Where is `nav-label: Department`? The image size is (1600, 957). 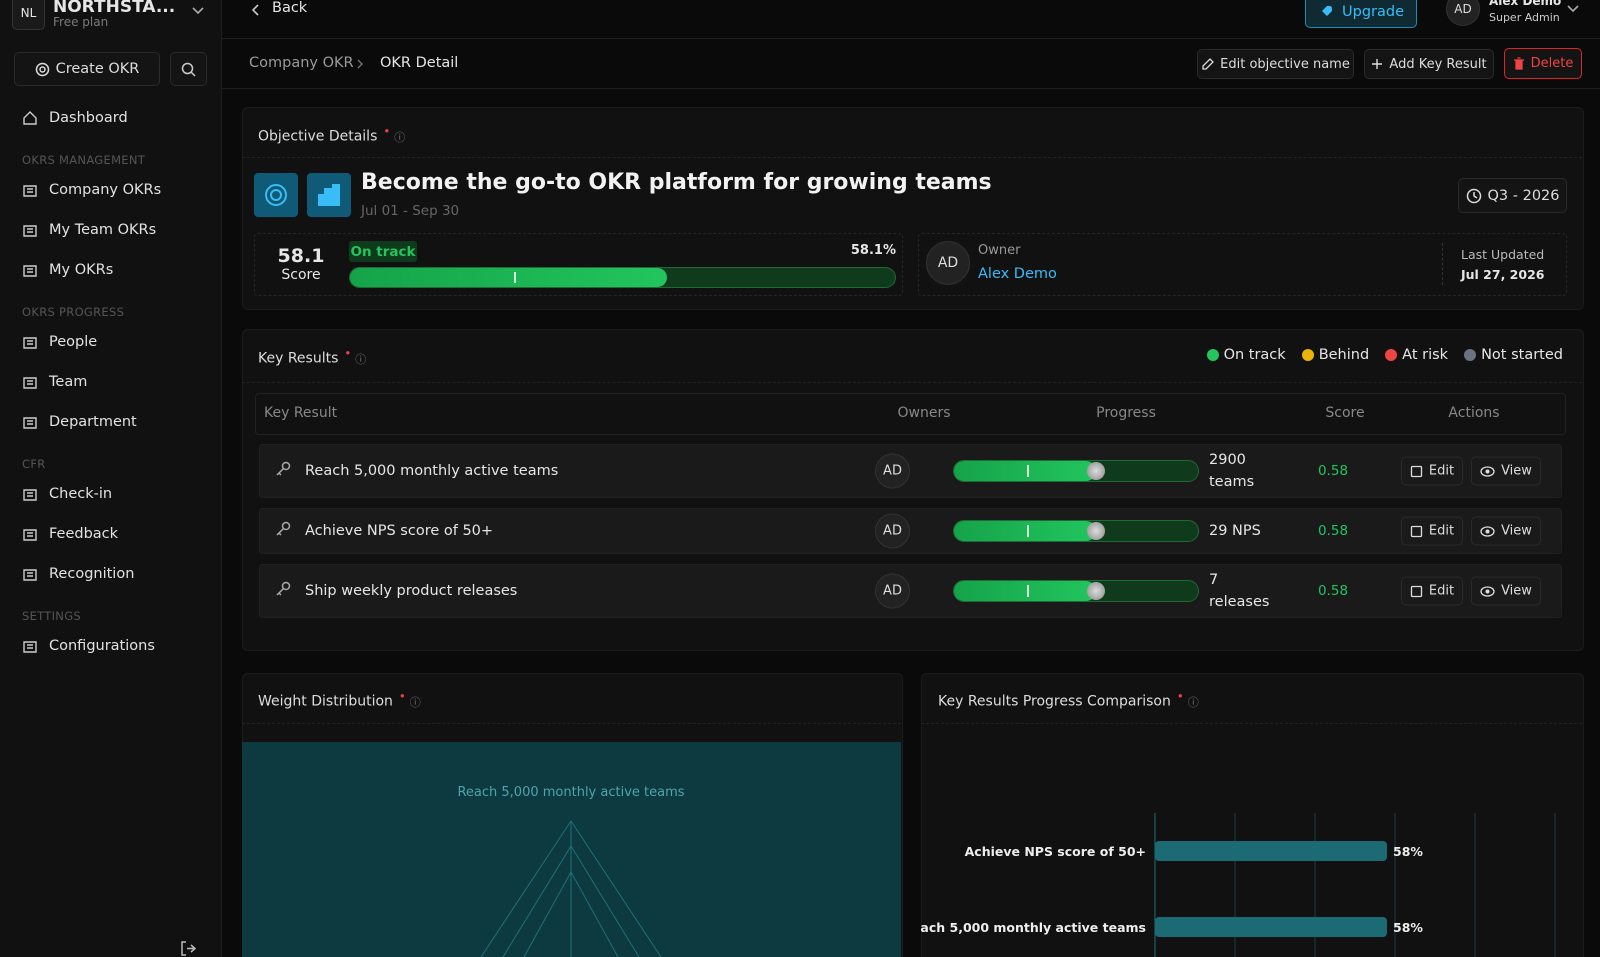
nav-label: Department is located at coordinates (93, 422).